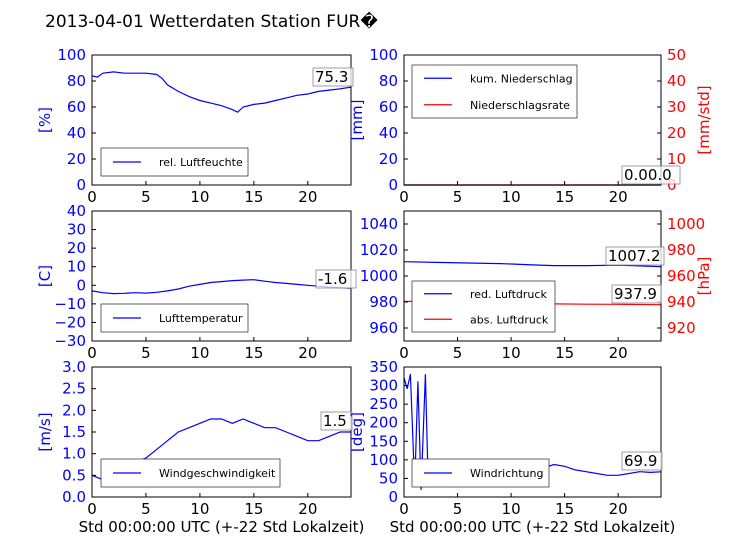 This screenshot has width=736, height=552. I want to click on legend-label: kum. Niederschlag, so click(521, 78).